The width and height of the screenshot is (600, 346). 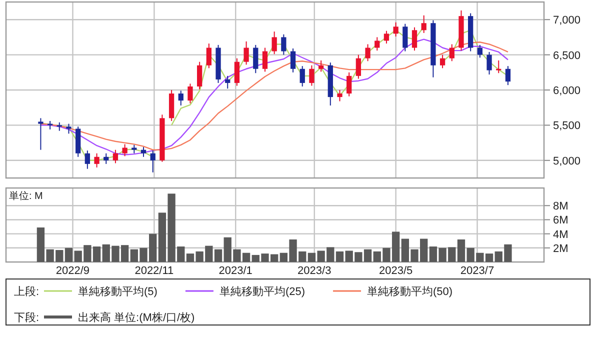 I want to click on legend-title: 下段:, so click(x=27, y=318).